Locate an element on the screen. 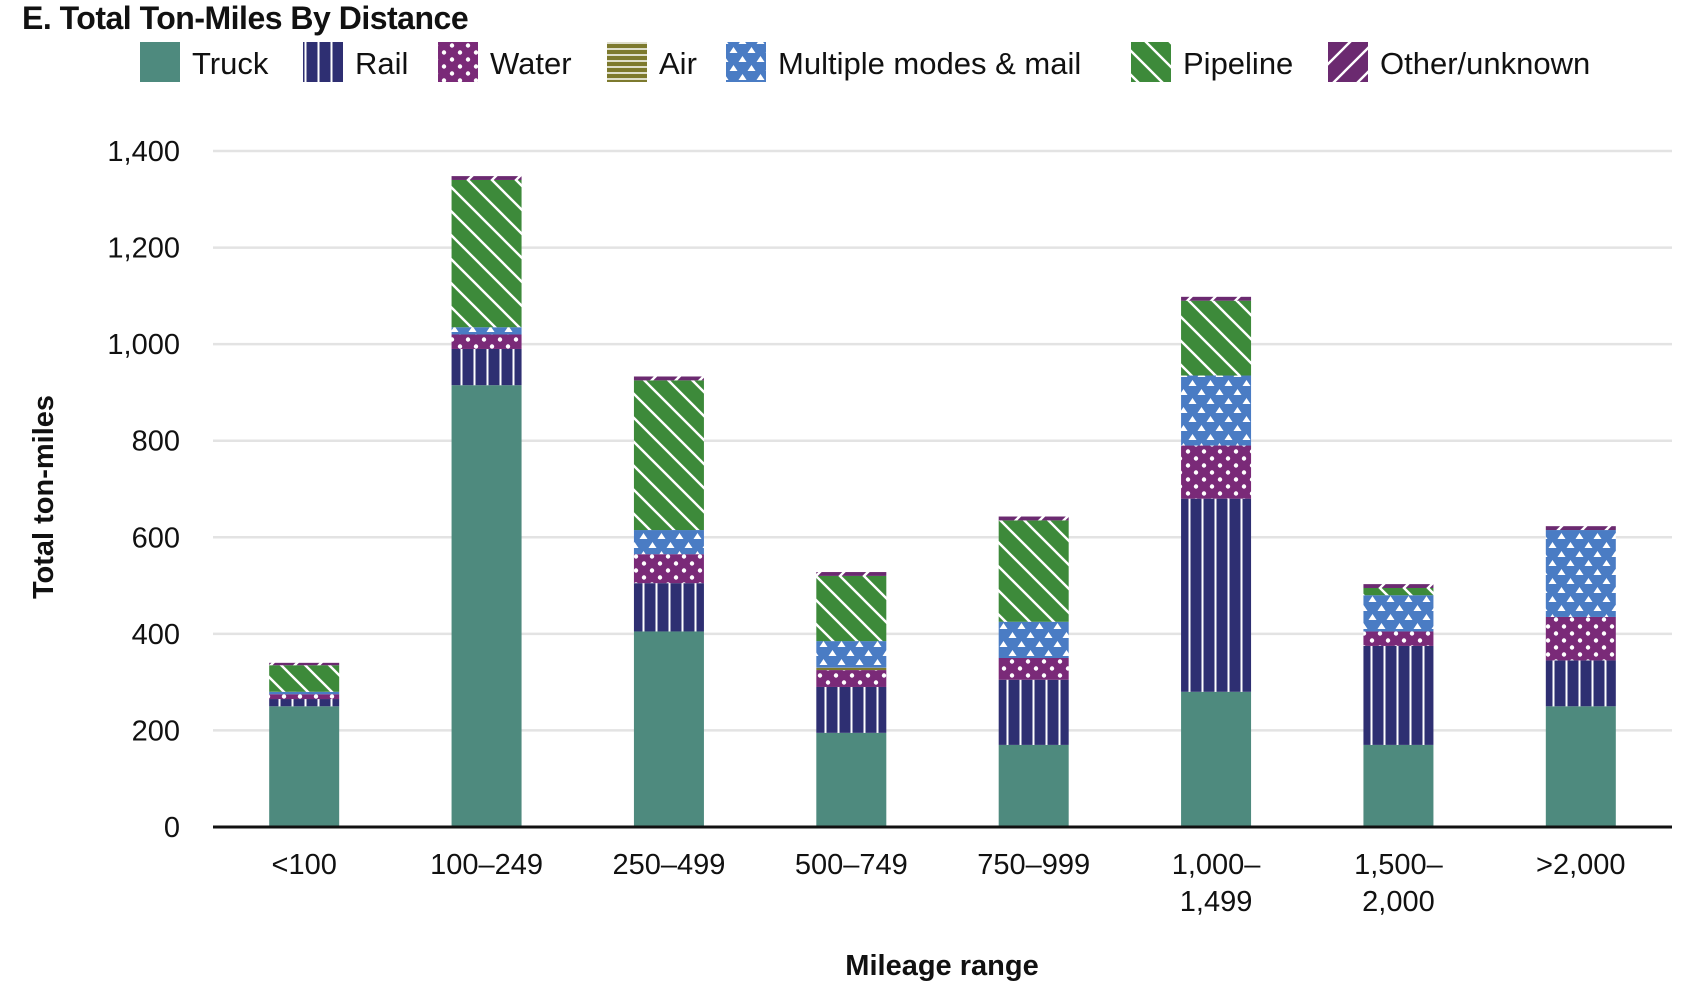 The width and height of the screenshot is (1700, 989). y-tick-label: 200 is located at coordinates (156, 731).